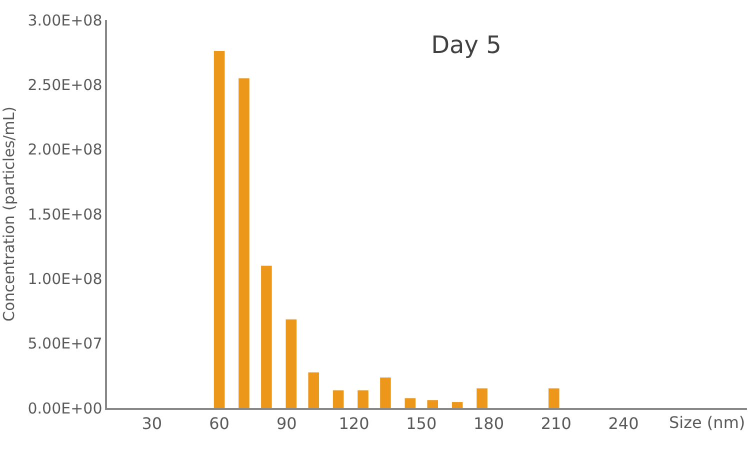  I want to click on text: Day 5, so click(466, 44).